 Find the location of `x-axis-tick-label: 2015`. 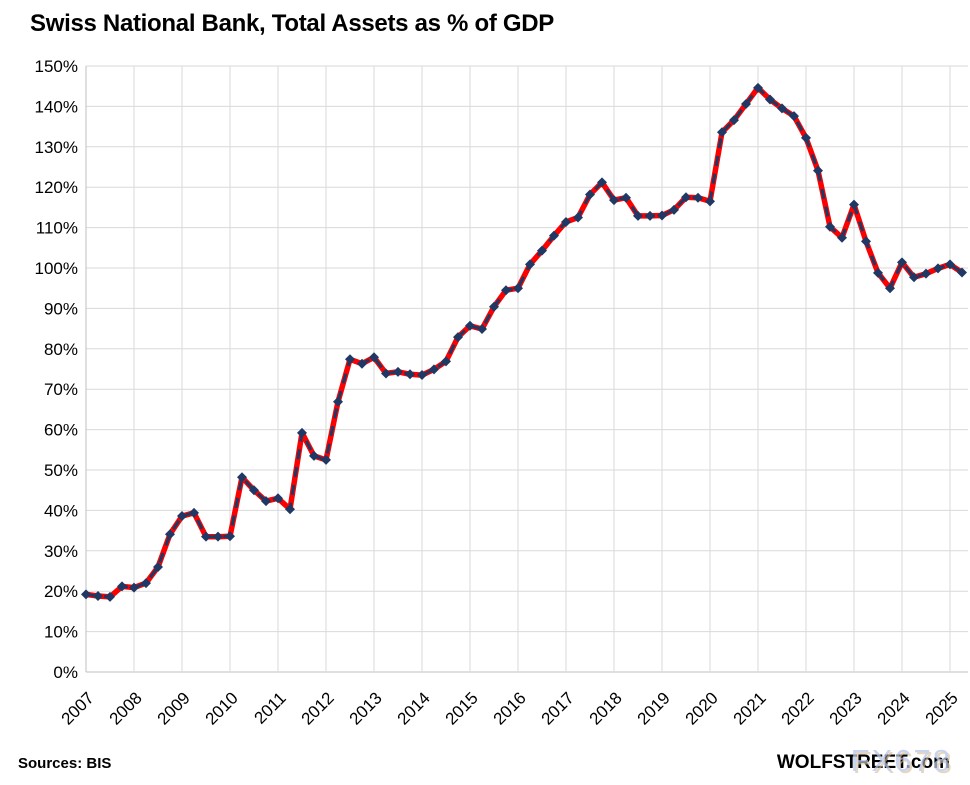

x-axis-tick-label: 2015 is located at coordinates (462, 708).